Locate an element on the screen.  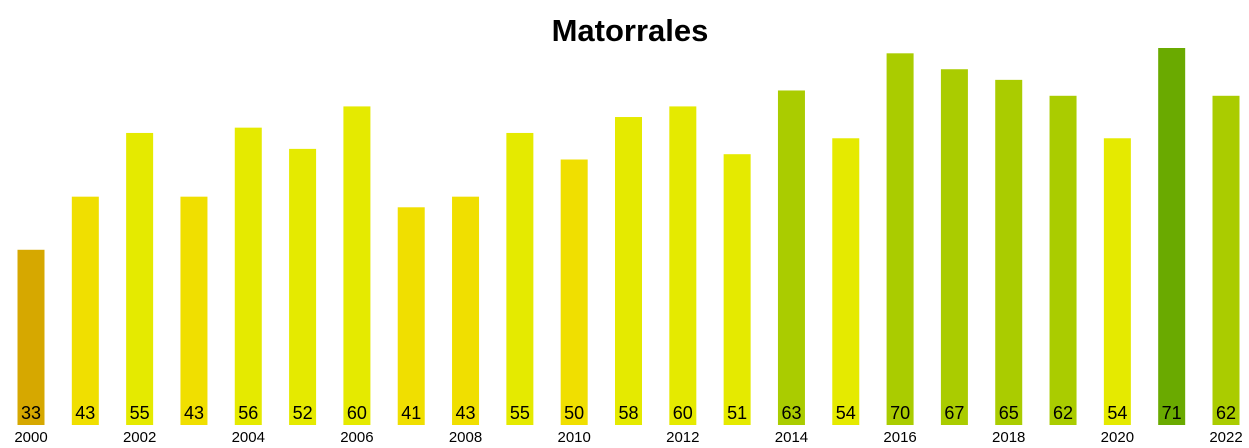
x-tick-label: 2014 is located at coordinates (791, 437).